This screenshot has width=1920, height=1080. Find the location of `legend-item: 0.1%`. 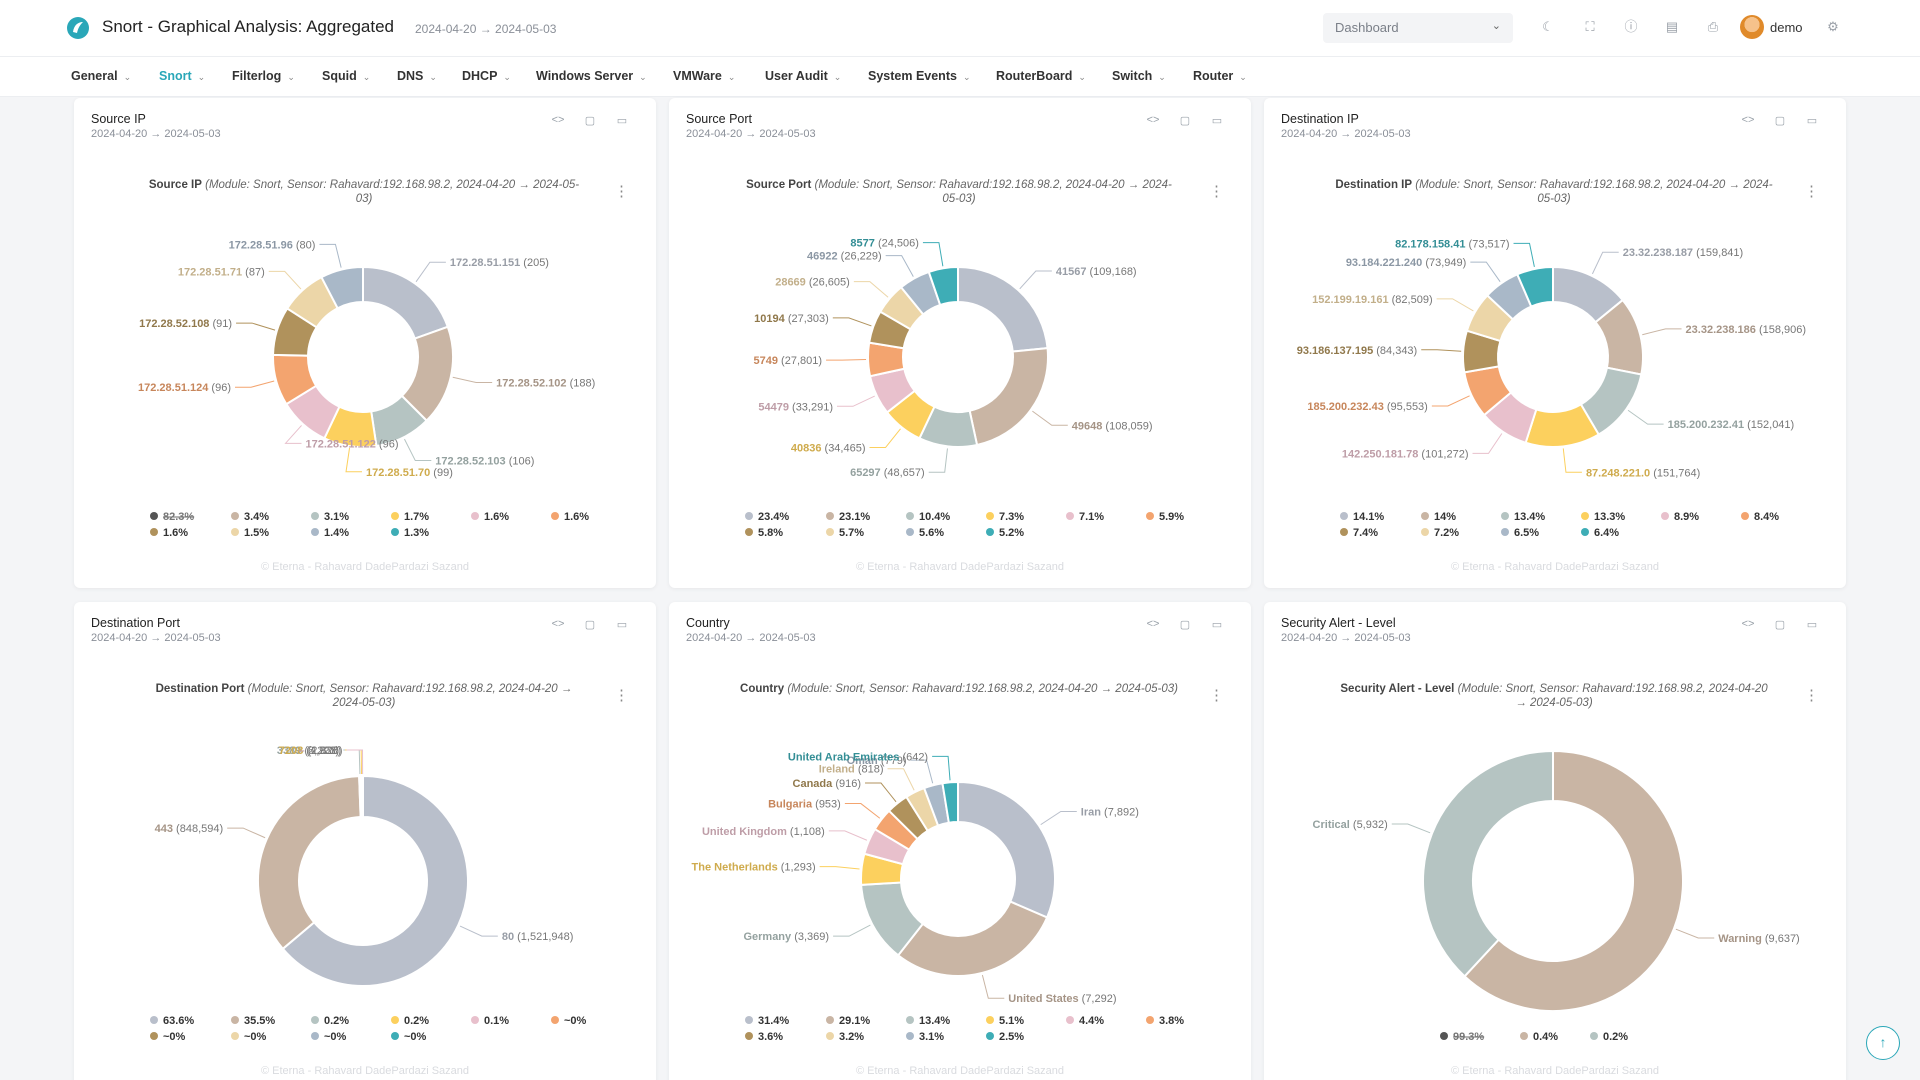

legend-item: 0.1% is located at coordinates (490, 1021).